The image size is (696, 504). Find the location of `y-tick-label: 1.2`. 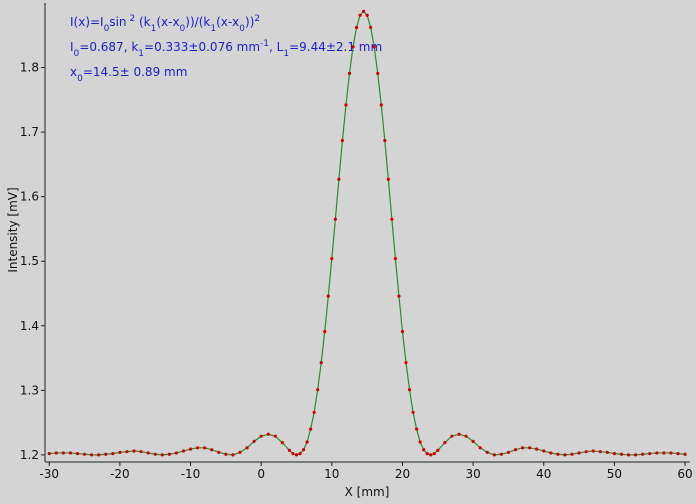

y-tick-label: 1.2 is located at coordinates (29, 455).